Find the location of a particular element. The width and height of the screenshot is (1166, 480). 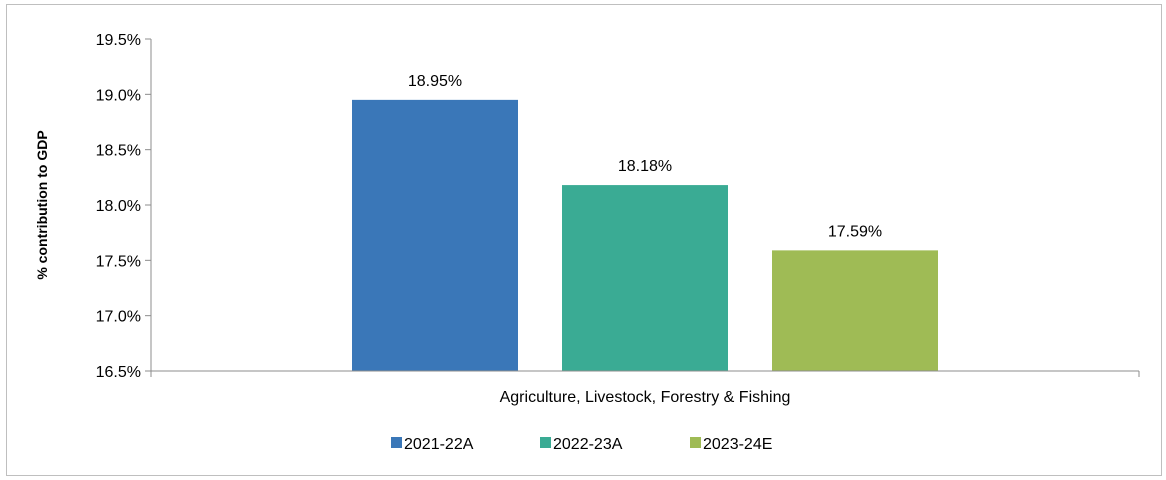

legend-label-2021-22A: 2021-22A is located at coordinates (439, 444).